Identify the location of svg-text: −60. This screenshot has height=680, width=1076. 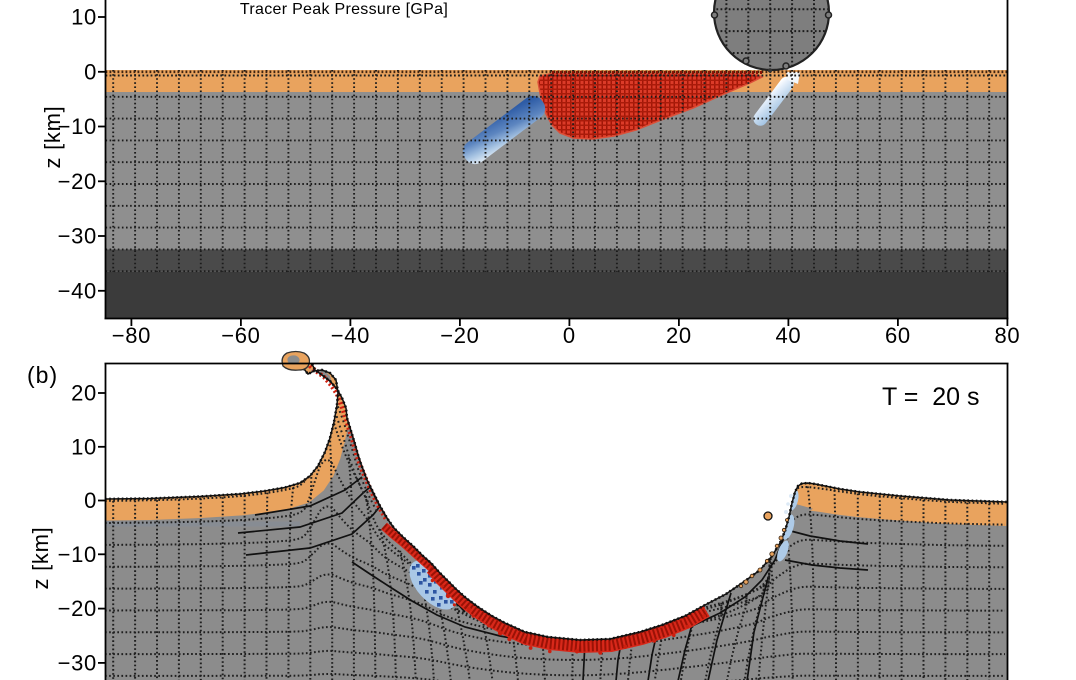
(240, 335).